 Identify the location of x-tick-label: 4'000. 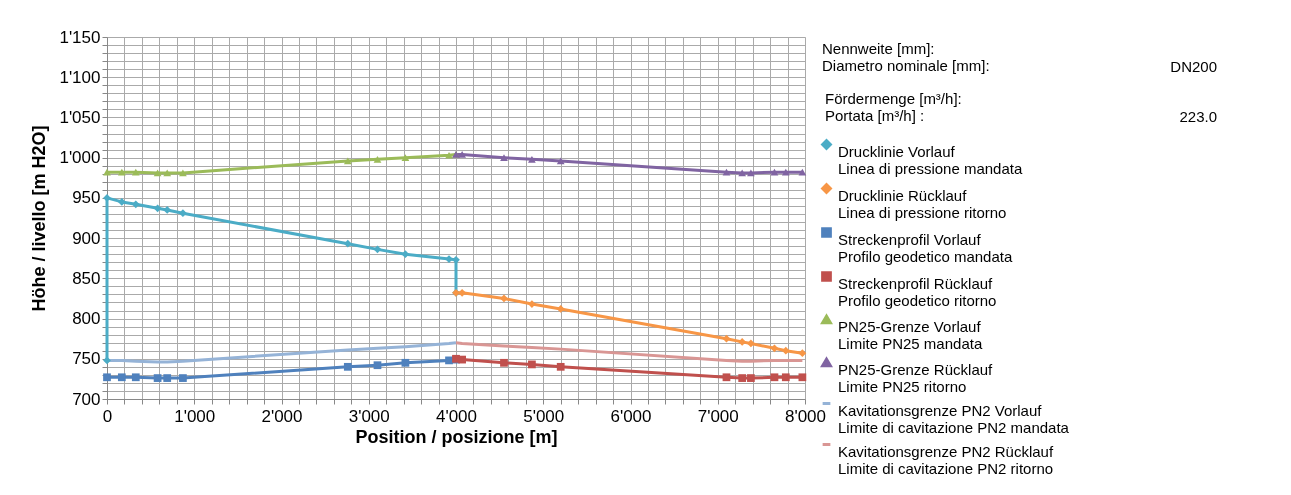
(456, 416).